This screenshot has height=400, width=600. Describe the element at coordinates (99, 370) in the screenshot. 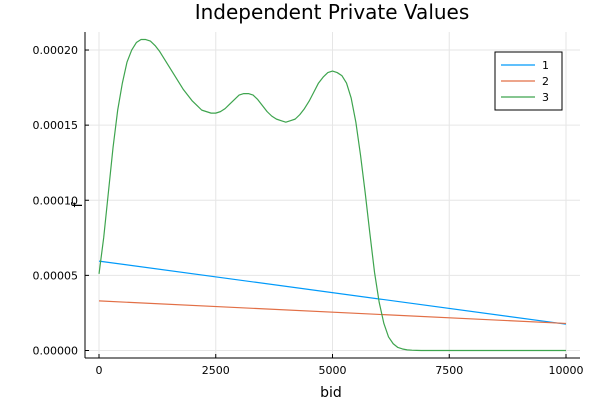

I see `x-tick-label: 0` at that location.